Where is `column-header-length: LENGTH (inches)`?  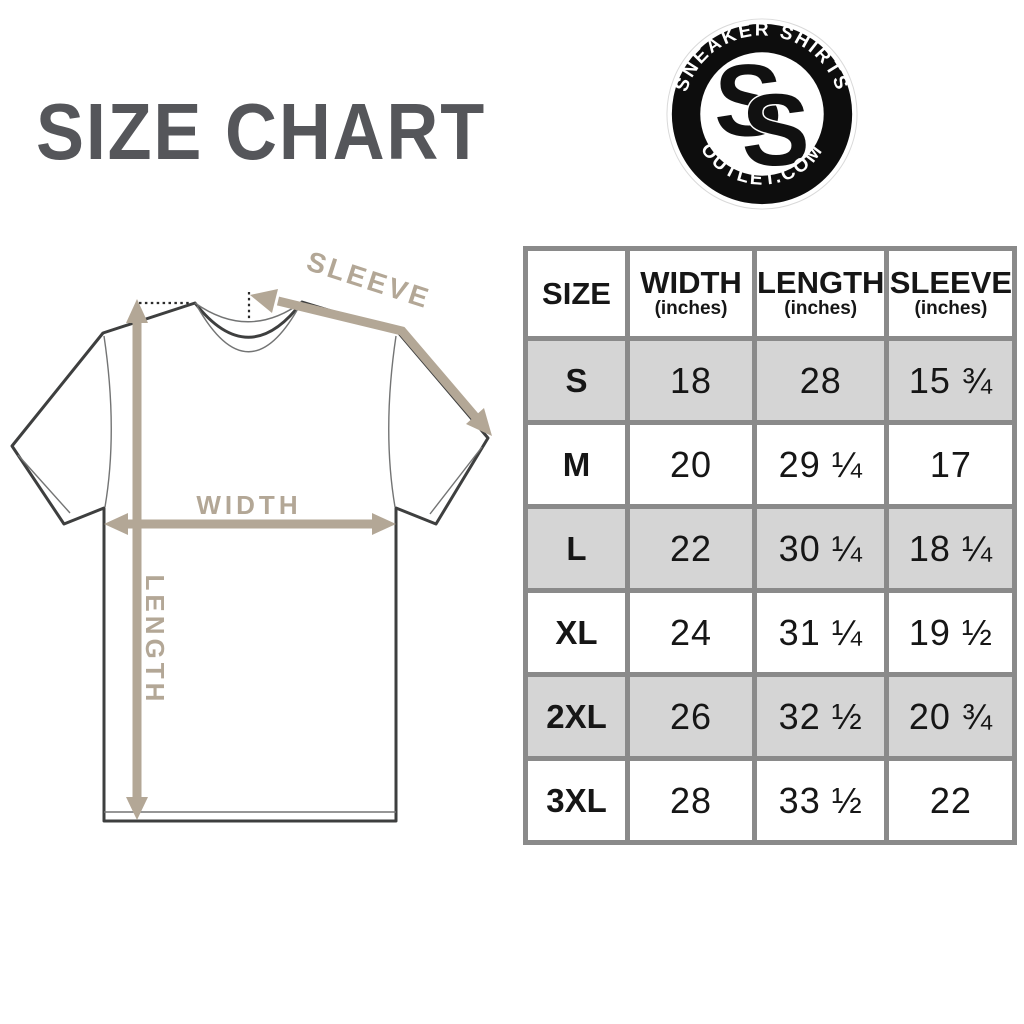 column-header-length: LENGTH (inches) is located at coordinates (820, 293).